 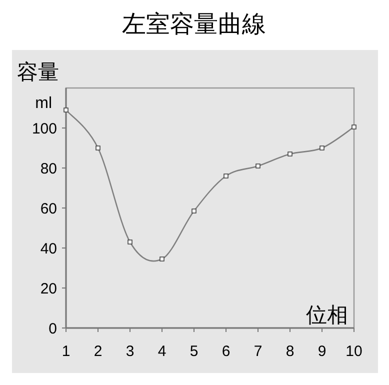 I want to click on x-tick-label: 6, so click(x=226, y=351).